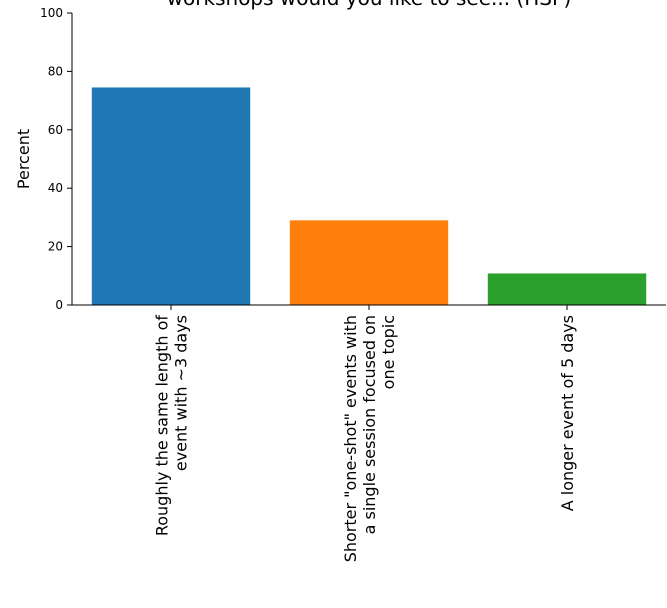 This screenshot has width=667, height=608. I want to click on x-tick-label-line: Shorter "one-shot" events with, so click(350, 438).